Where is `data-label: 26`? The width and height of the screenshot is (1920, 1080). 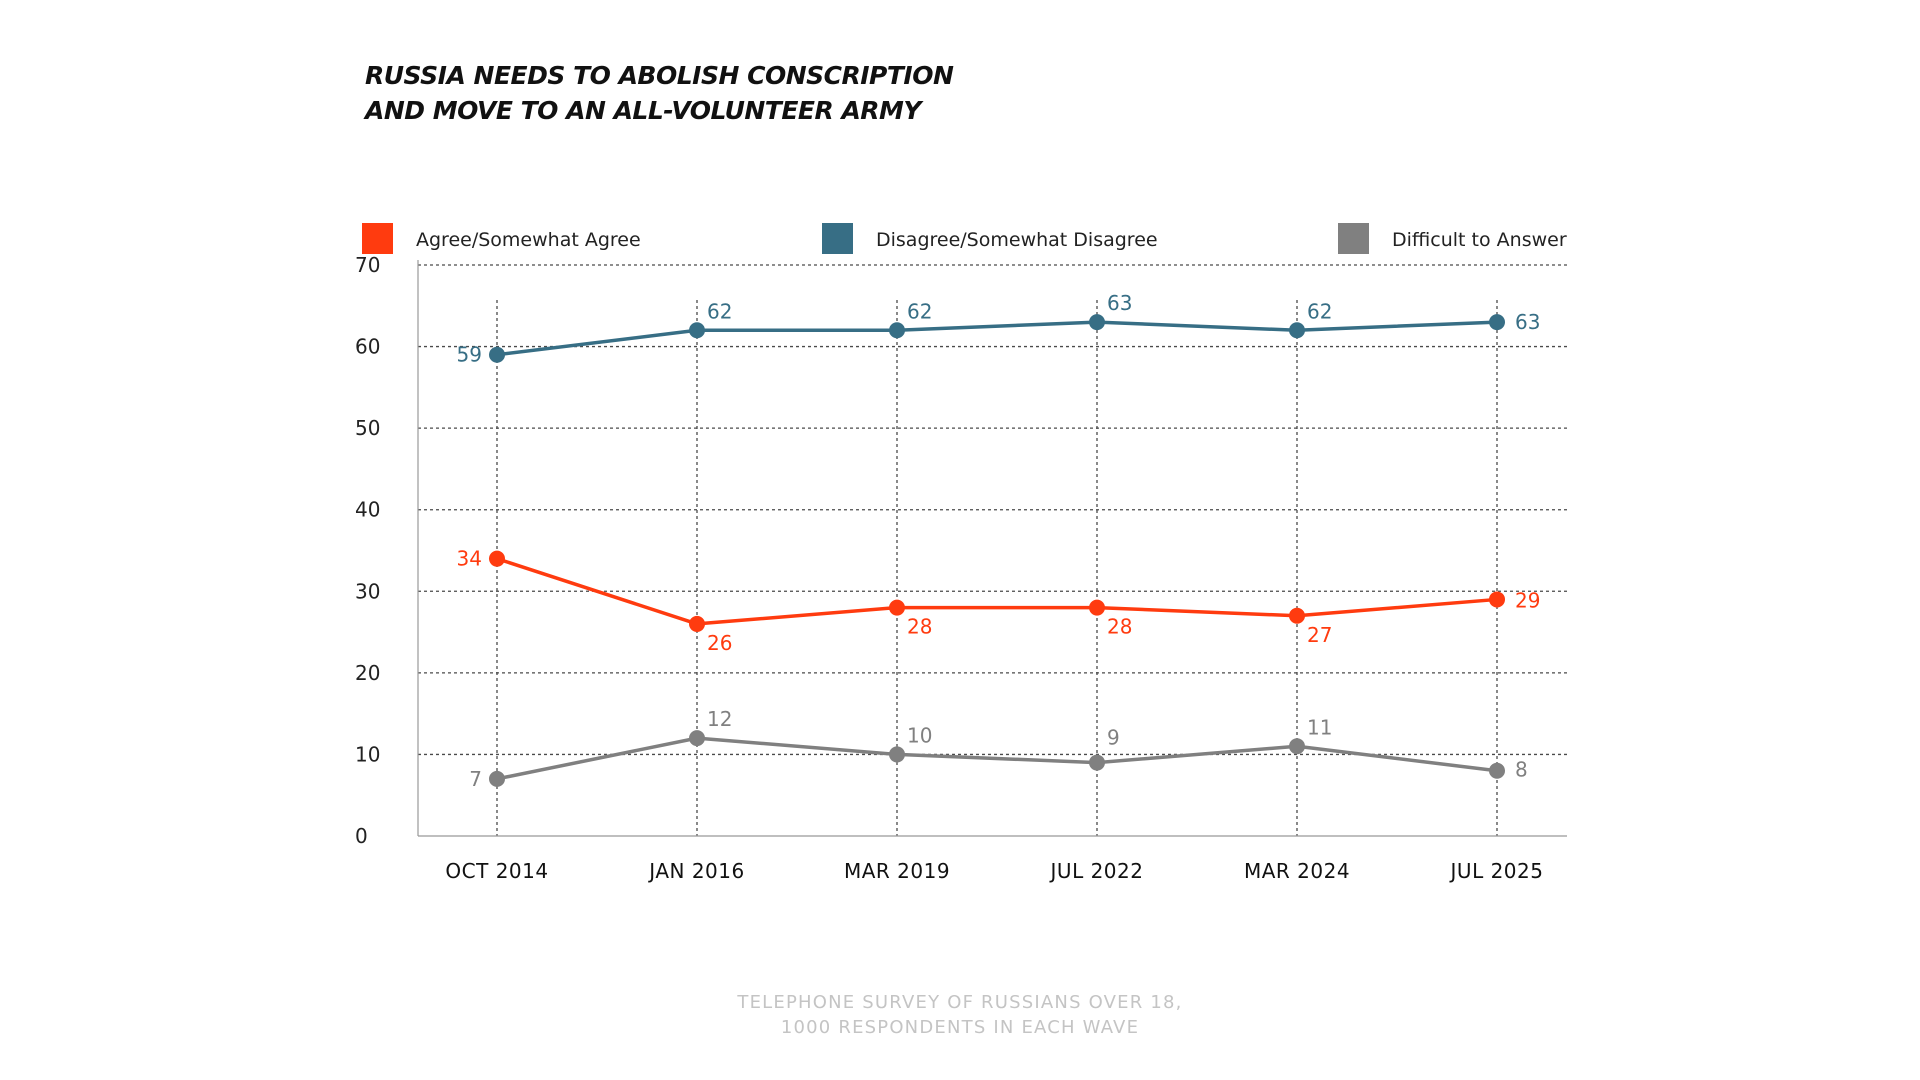 data-label: 26 is located at coordinates (719, 643).